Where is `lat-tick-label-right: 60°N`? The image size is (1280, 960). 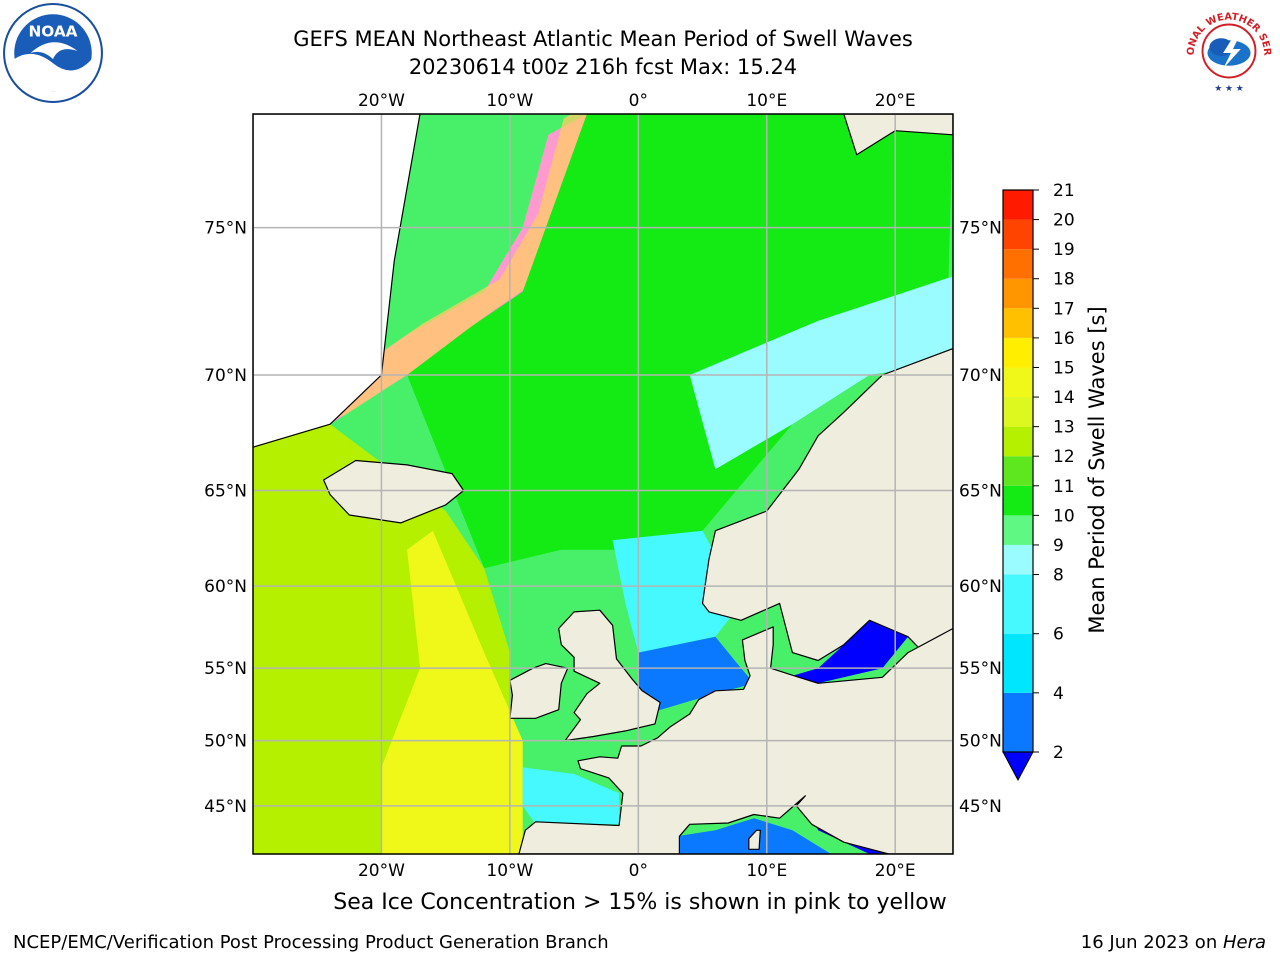
lat-tick-label-right: 60°N is located at coordinates (980, 587).